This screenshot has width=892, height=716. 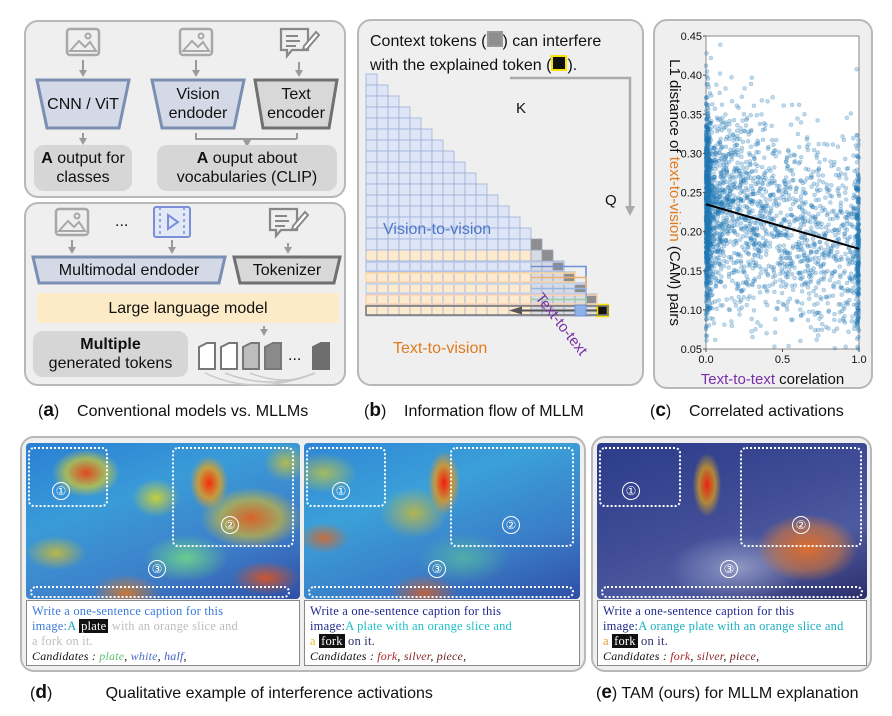 I want to click on attention-matrix, so click(x=500, y=195).